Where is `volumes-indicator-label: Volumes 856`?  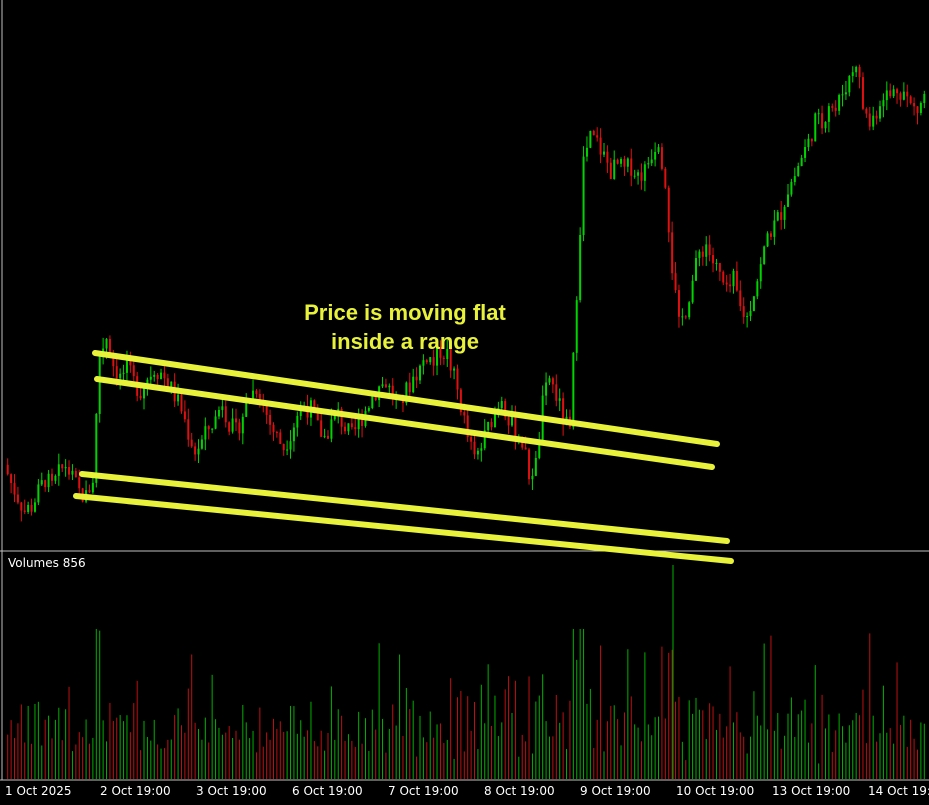 volumes-indicator-label: Volumes 856 is located at coordinates (47, 563).